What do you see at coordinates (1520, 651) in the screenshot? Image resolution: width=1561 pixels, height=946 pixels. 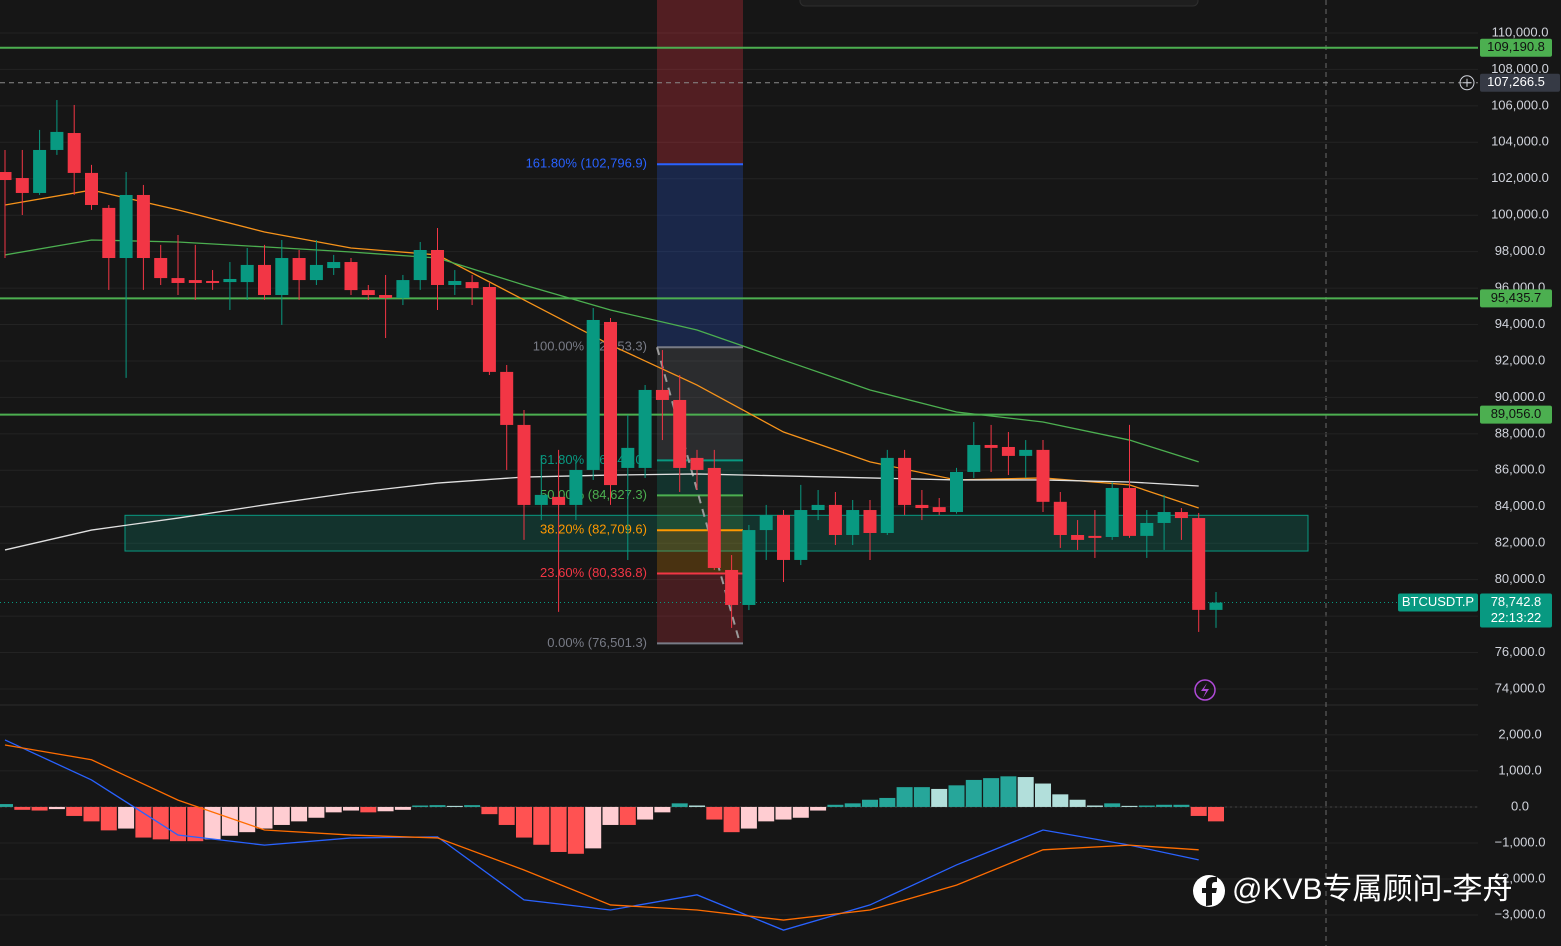 I see `y-tick-label: 76,000.0` at bounding box center [1520, 651].